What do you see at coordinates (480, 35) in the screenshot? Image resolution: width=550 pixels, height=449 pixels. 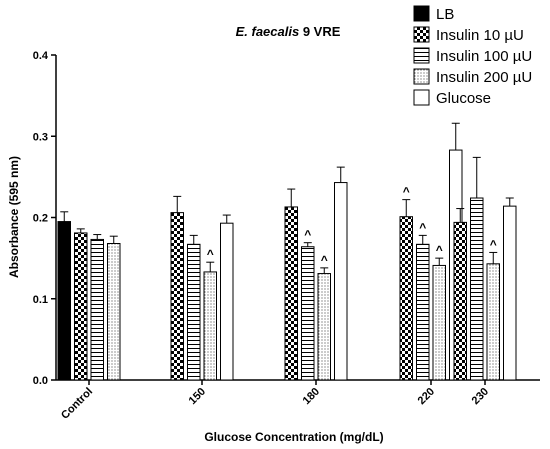 I see `legend-label: Insulin 10 µU` at bounding box center [480, 35].